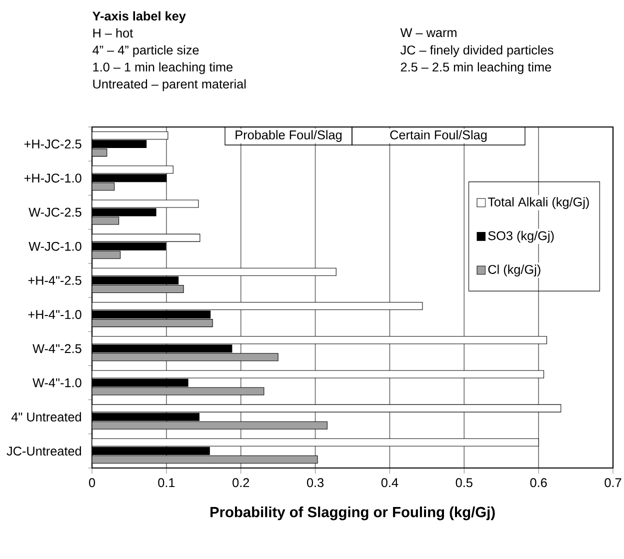 This screenshot has height=559, width=624. I want to click on y-tick-label: W-JC-1.0, so click(55, 246).